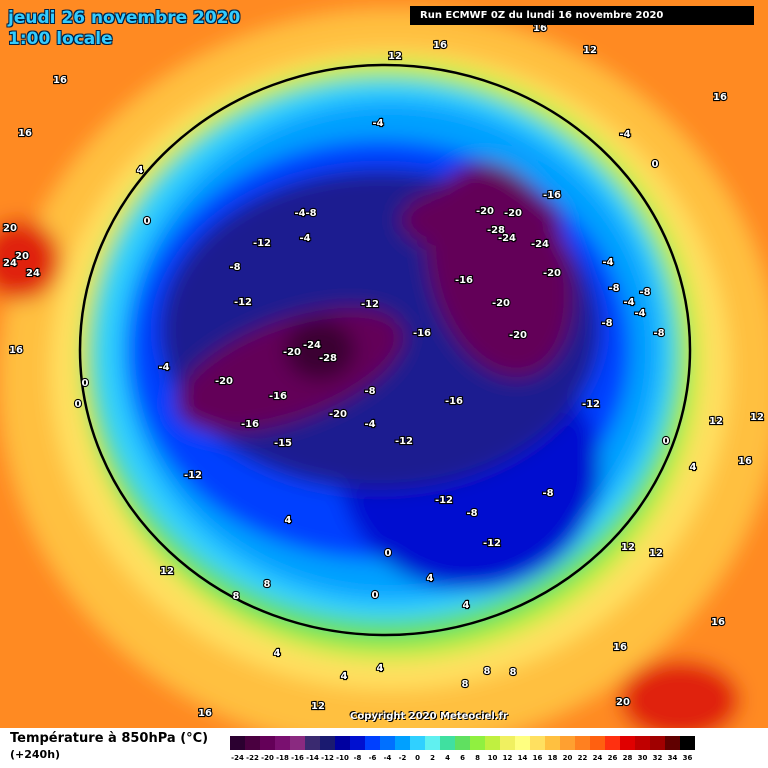 This screenshot has width=768, height=768. Describe the element at coordinates (267, 758) in the screenshot. I see `colorbar-label: -20` at that location.